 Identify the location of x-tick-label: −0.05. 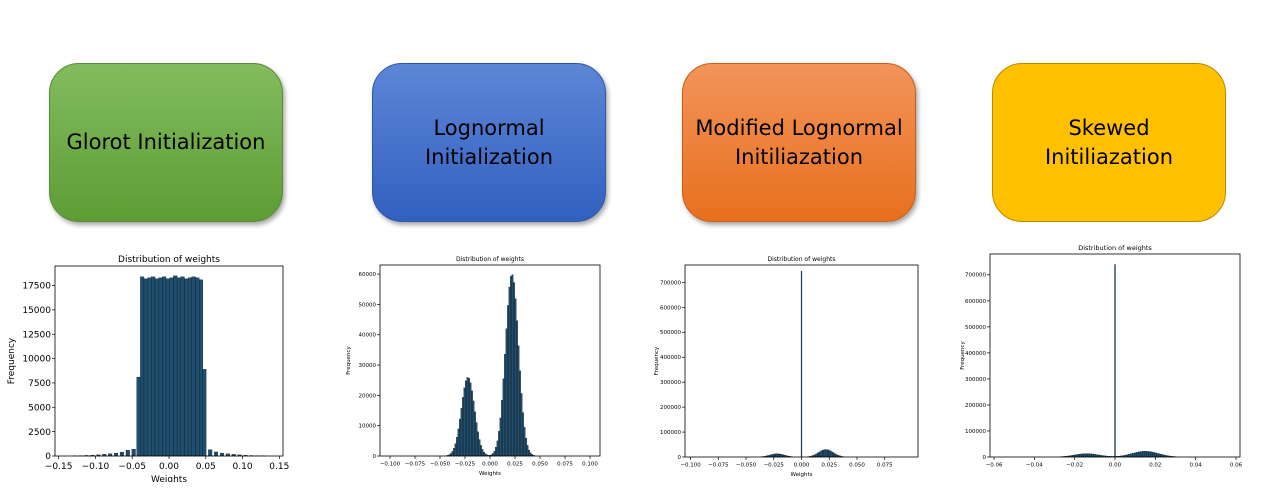
(132, 467).